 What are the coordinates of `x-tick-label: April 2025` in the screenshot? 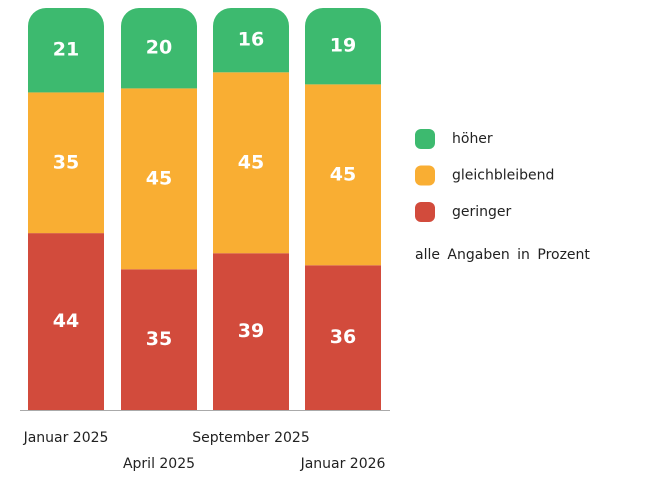 It's located at (159, 464).